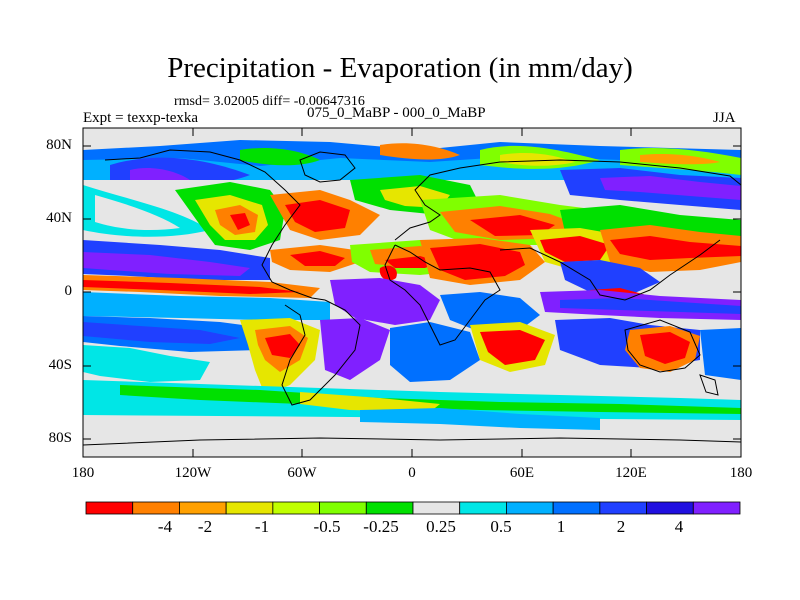  What do you see at coordinates (396, 113) in the screenshot?
I see `period-label: 075_0_MaBP - 000_0_MaBP` at bounding box center [396, 113].